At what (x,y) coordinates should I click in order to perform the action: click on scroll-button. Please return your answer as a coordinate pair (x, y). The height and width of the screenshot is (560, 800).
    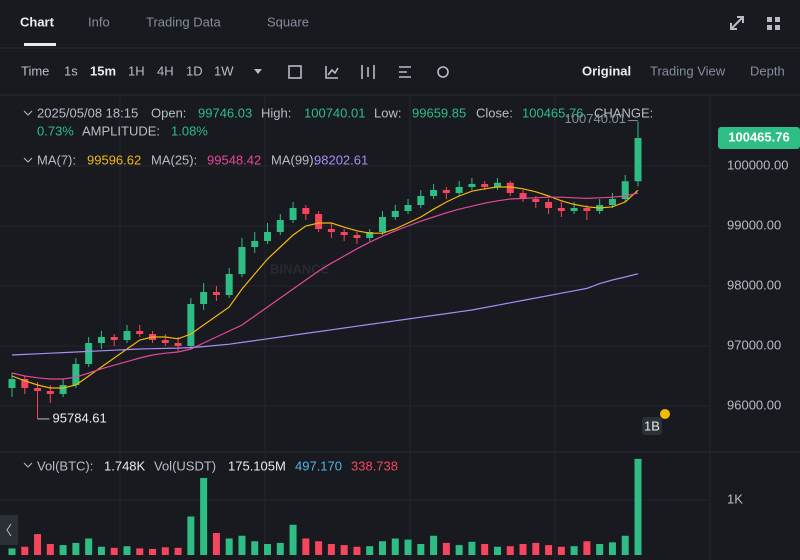
    Looking at the image, I should click on (9, 530).